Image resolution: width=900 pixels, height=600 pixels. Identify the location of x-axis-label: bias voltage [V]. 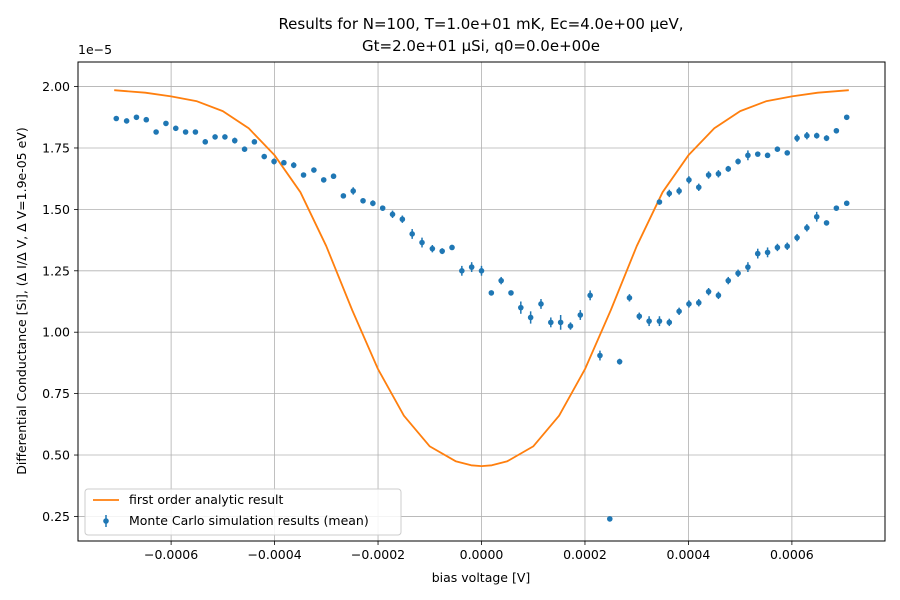
(481, 577).